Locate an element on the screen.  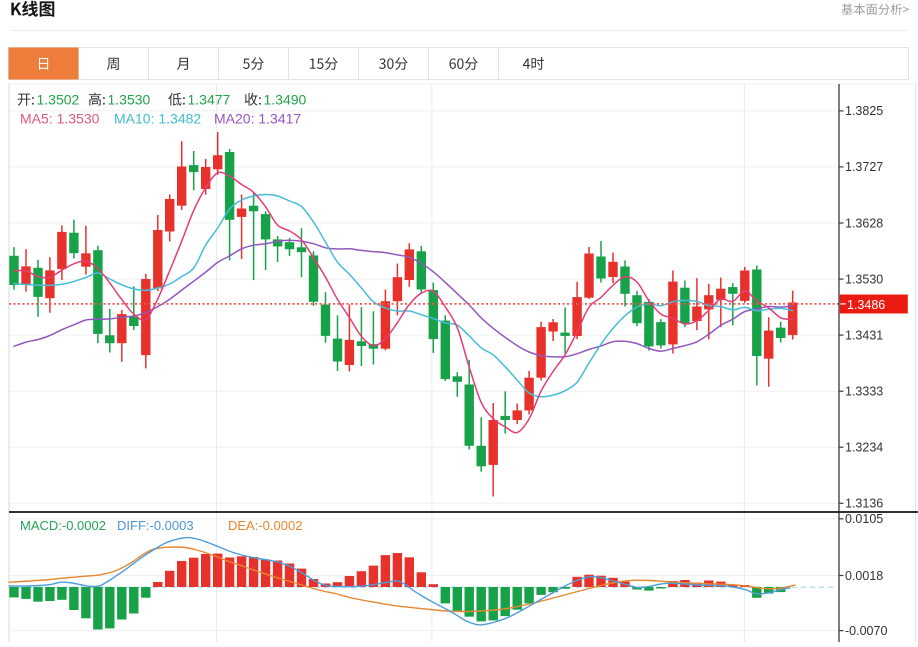
svg-text: DIFF:-0.0003 is located at coordinates (155, 525).